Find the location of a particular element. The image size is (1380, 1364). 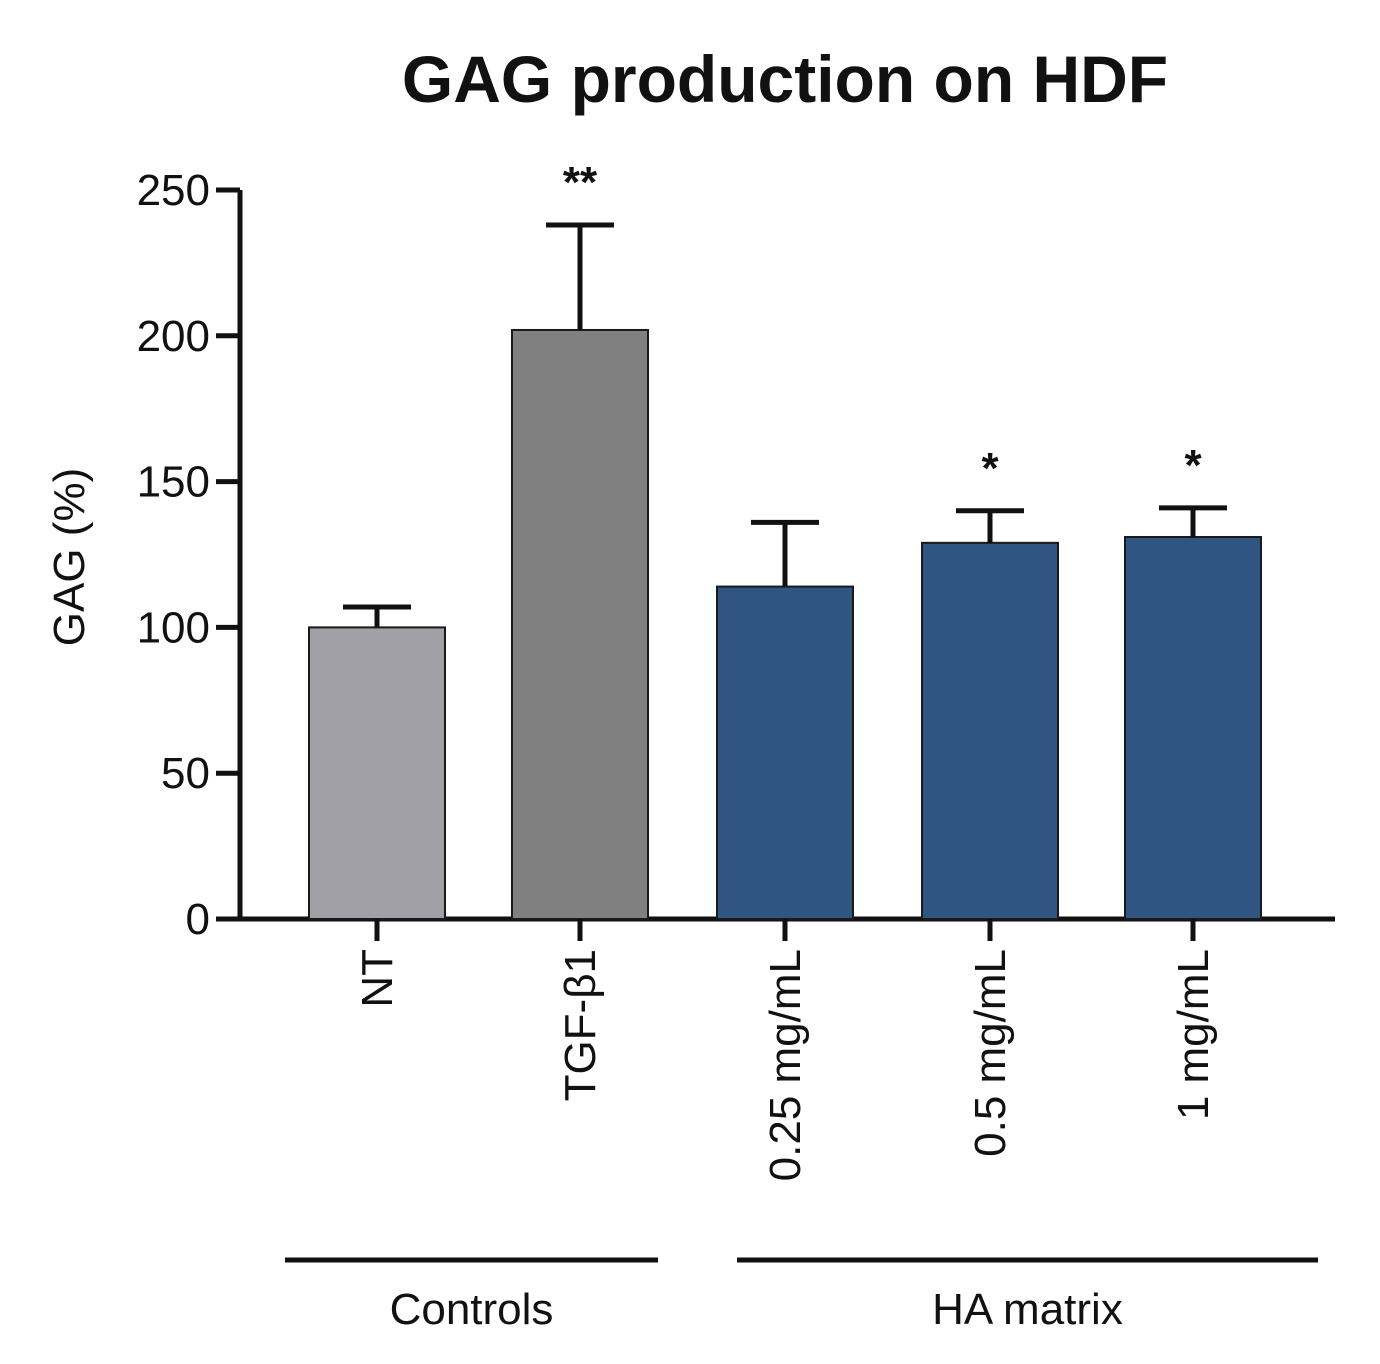

group-label: Controls is located at coordinates (472, 1309).